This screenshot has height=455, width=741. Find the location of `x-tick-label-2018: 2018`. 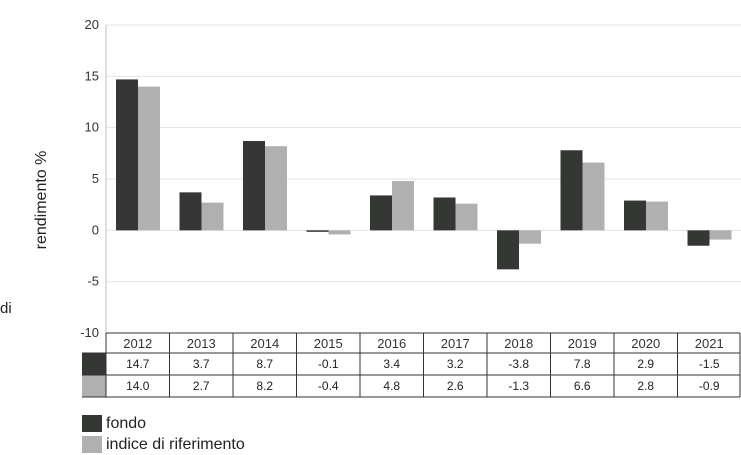

x-tick-label-2018: 2018 is located at coordinates (518, 343).